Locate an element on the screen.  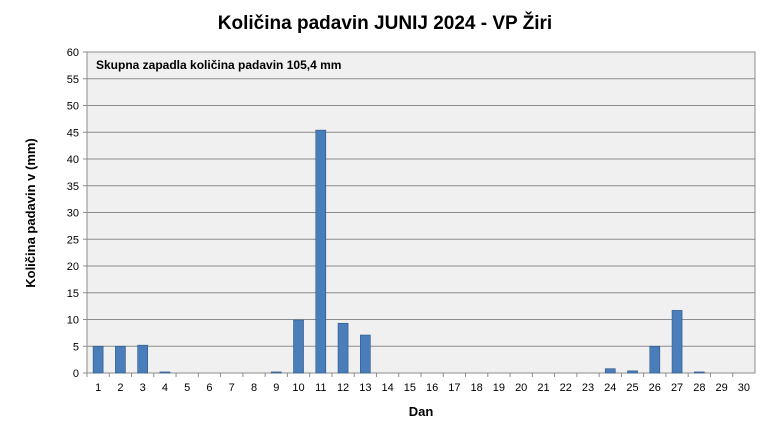
y-axis-title: Količina padavin v (mm) is located at coordinates (30, 213).